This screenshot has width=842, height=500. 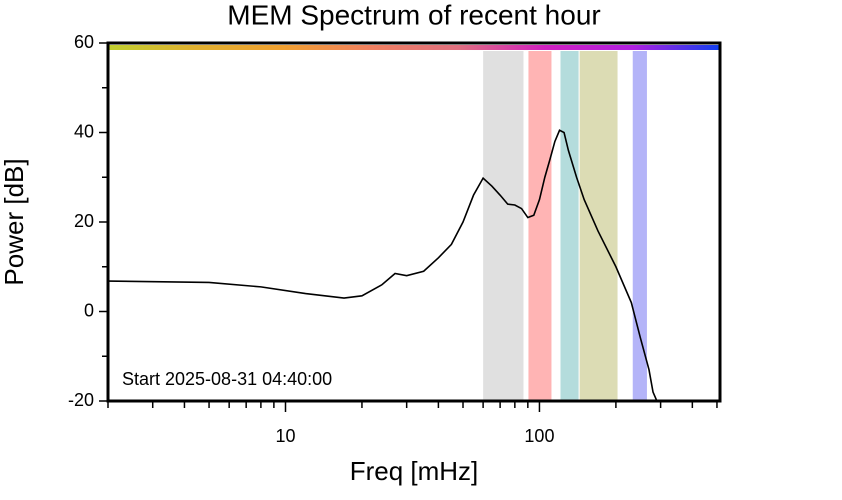 What do you see at coordinates (227, 379) in the screenshot?
I see `annotation: Start 2025-08-31 04:40:00` at bounding box center [227, 379].